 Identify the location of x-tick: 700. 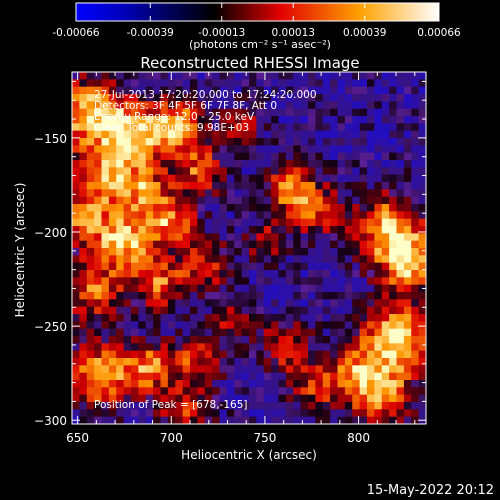
(171, 258).